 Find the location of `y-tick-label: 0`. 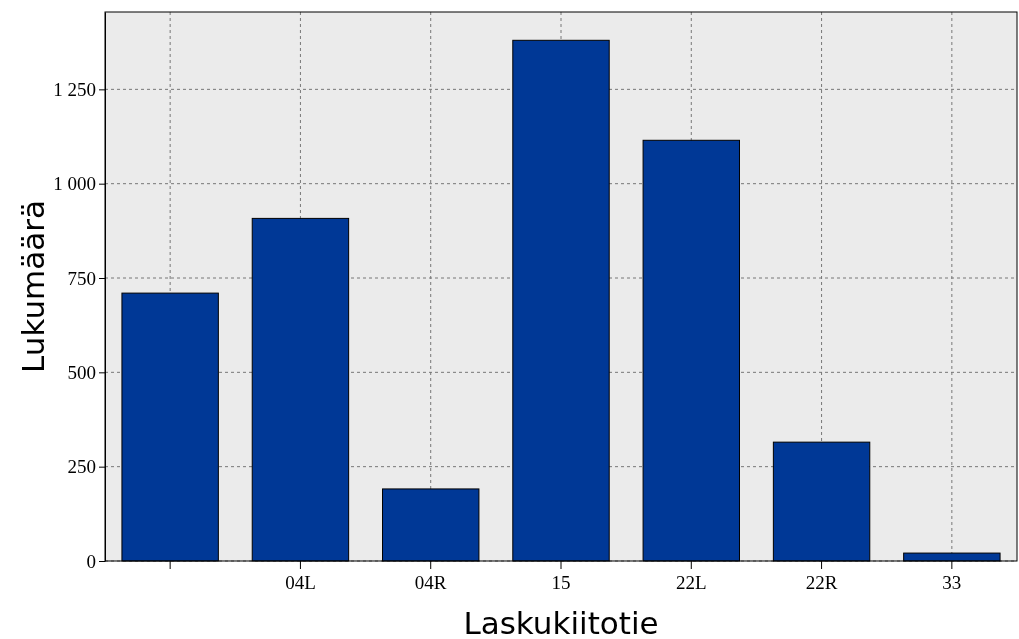

y-tick-label: 0 is located at coordinates (91, 561).